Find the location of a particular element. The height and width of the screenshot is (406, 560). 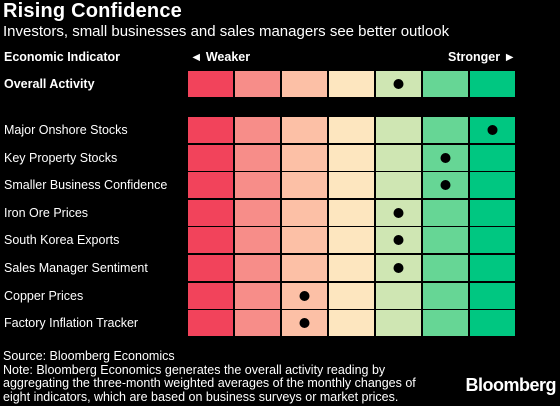

row-label: Sales Manager Sentiment is located at coordinates (76, 268).